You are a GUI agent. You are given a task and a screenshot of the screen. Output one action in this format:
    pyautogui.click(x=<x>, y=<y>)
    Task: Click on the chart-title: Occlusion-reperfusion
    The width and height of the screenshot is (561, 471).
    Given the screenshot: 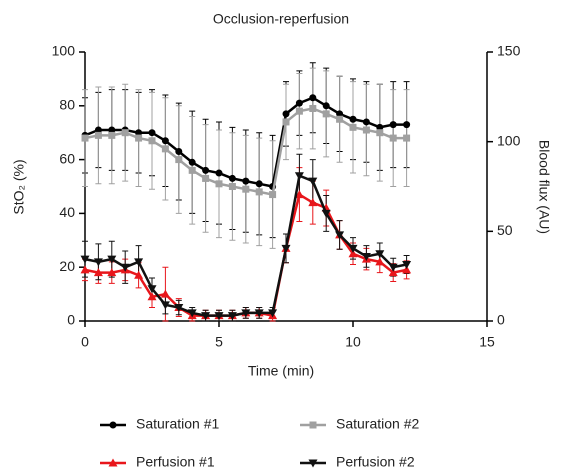 What is the action you would take?
    pyautogui.click(x=281, y=19)
    